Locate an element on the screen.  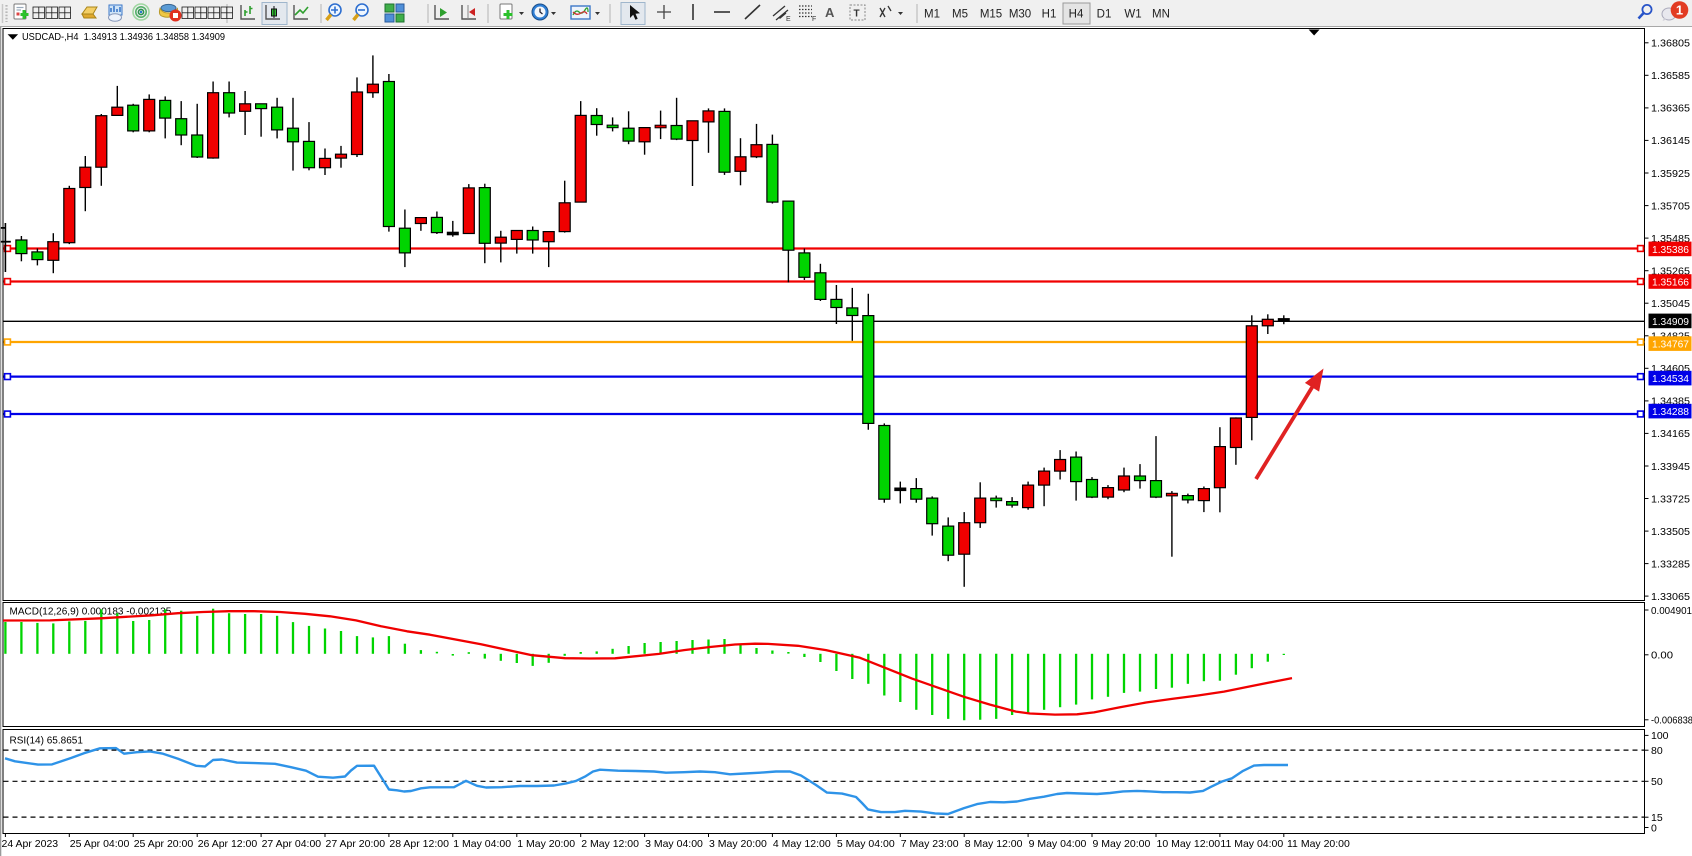
svg-text: 1 is located at coordinates (1679, 10).